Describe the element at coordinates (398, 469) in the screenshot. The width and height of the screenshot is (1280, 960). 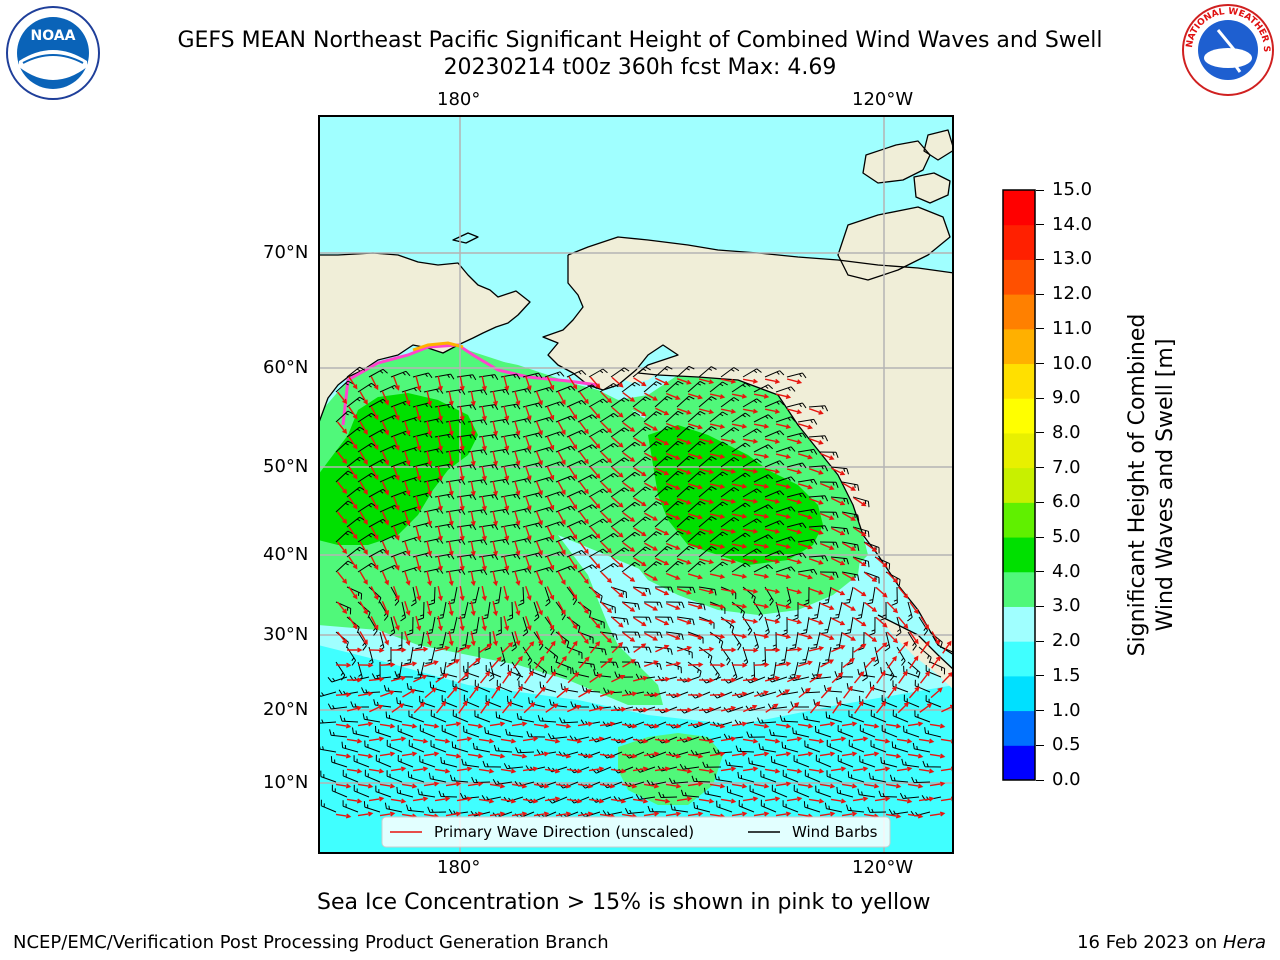
I see `wave-band-4-5-west` at that location.